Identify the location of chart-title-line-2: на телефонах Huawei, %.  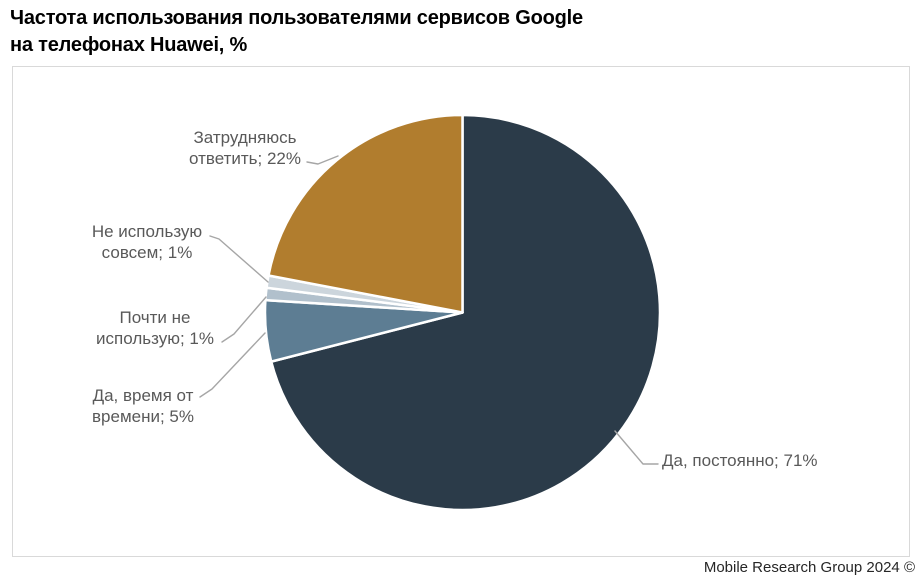
(129, 45).